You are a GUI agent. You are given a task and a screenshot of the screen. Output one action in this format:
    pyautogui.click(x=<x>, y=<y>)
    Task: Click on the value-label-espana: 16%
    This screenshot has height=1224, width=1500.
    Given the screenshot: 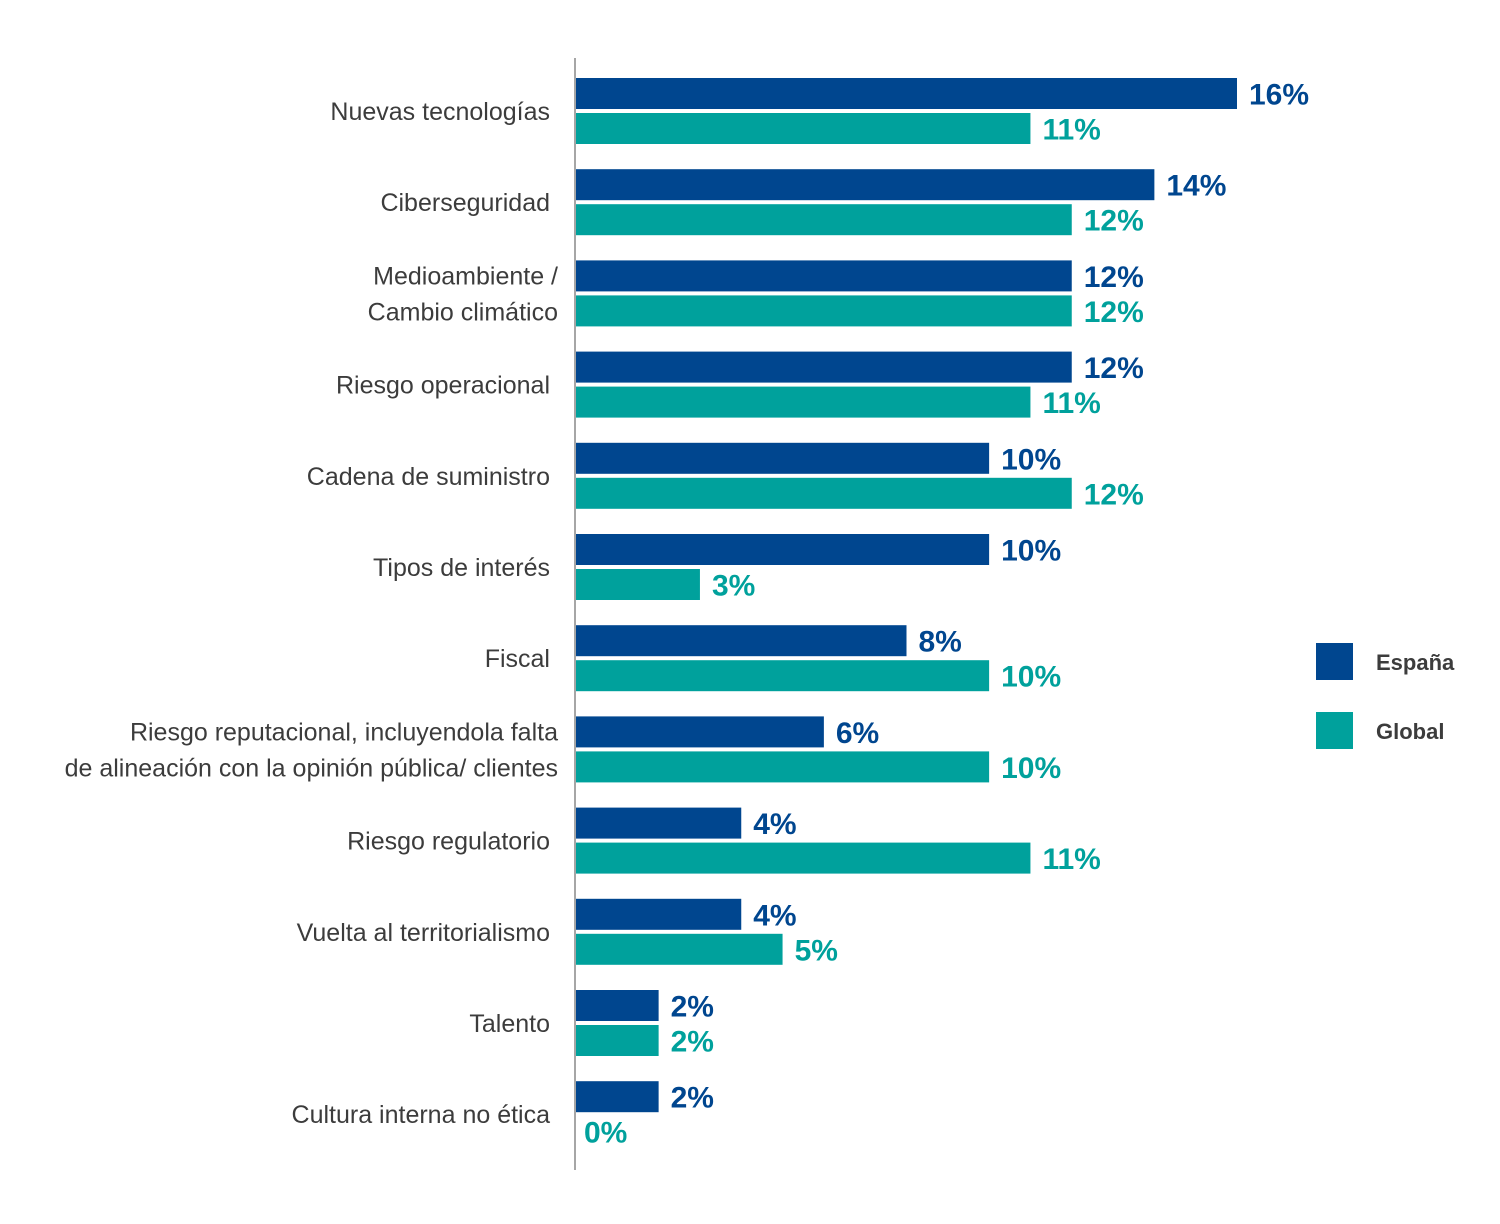 What is the action you would take?
    pyautogui.click(x=1279, y=95)
    